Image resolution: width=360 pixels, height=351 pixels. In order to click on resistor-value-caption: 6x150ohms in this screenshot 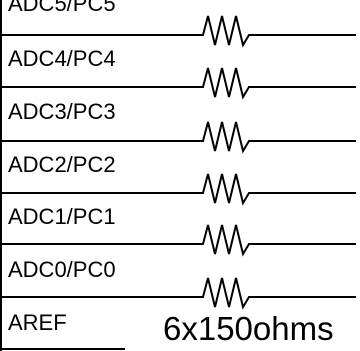, I will do `click(248, 328)`.